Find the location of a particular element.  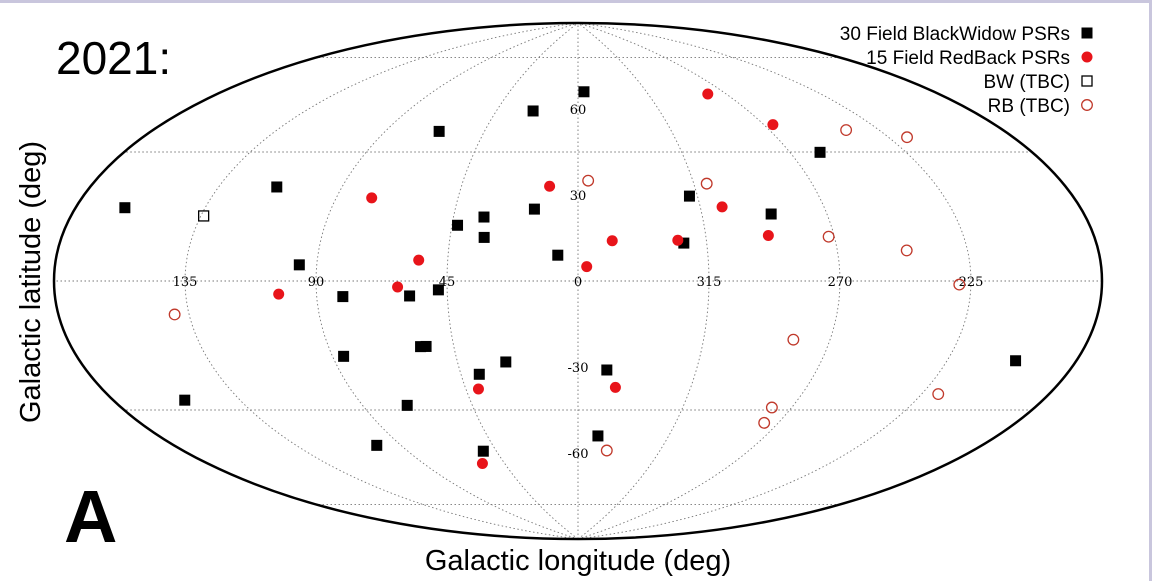

x-tick-label: 270 is located at coordinates (840, 282).